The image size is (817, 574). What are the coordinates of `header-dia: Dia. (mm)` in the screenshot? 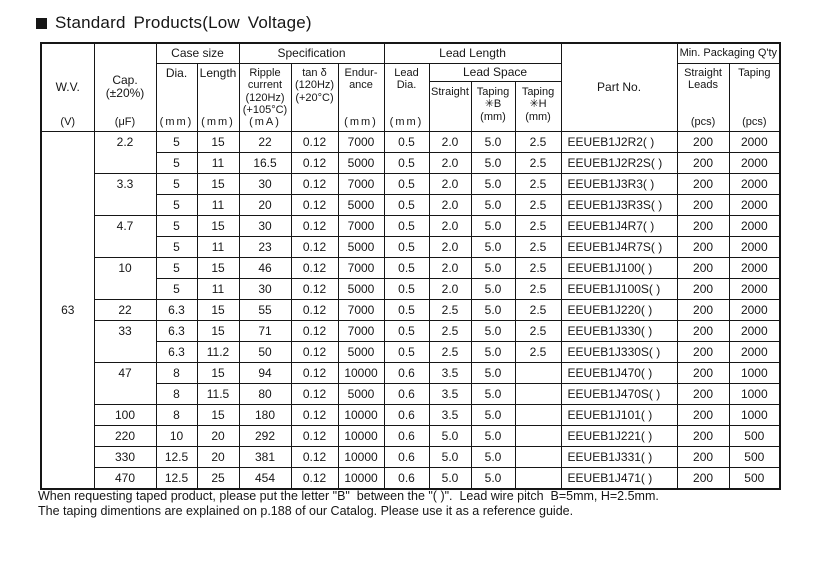 It's located at (176, 97).